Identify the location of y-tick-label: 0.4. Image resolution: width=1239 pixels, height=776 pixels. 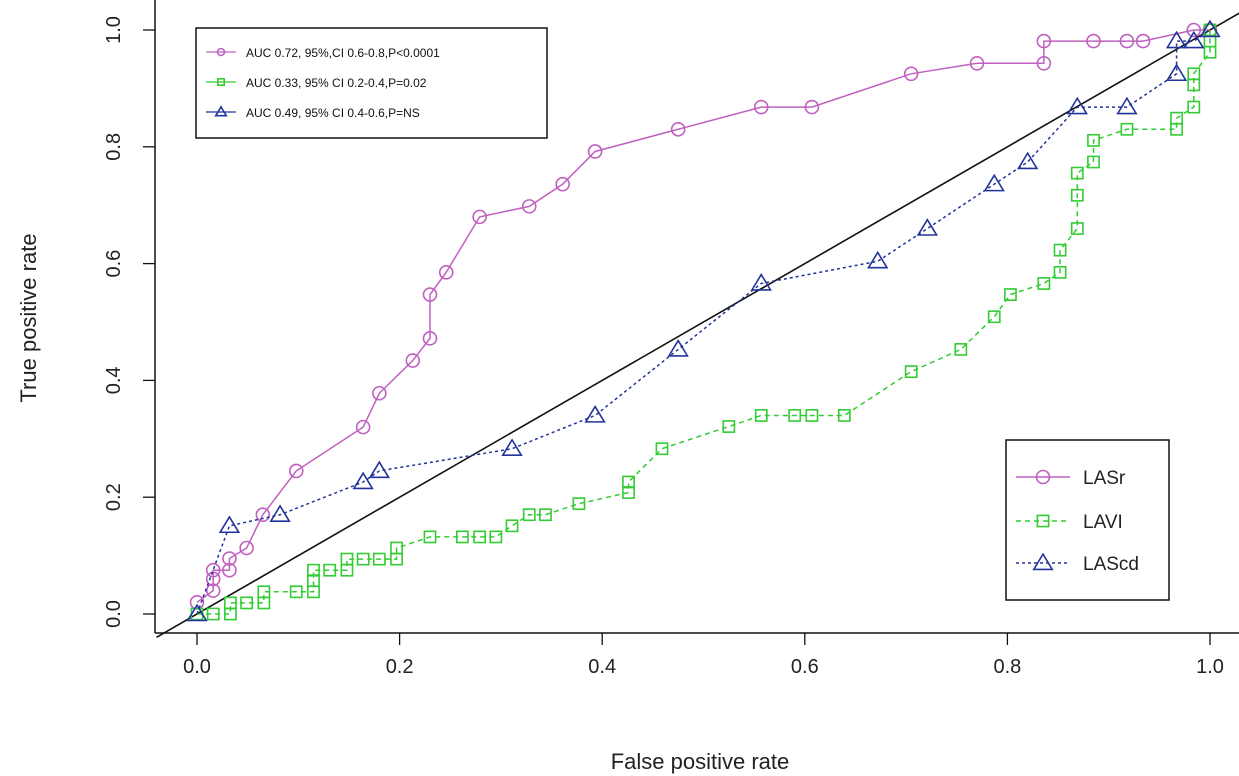
(114, 380).